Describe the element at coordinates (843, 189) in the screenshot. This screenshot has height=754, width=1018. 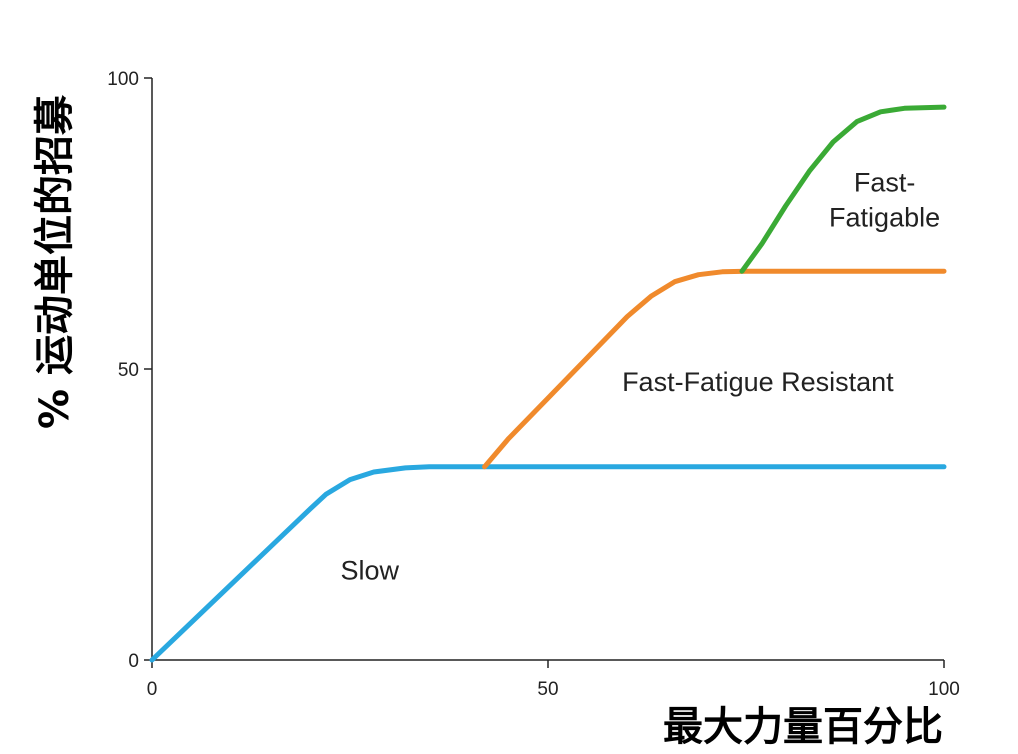
I see `series-line-fast-fatigable` at that location.